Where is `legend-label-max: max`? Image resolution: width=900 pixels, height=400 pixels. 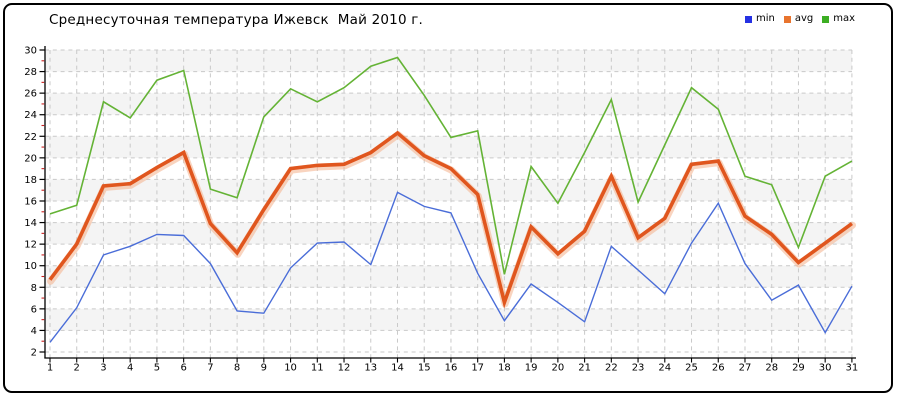 legend-label-max: max is located at coordinates (844, 18).